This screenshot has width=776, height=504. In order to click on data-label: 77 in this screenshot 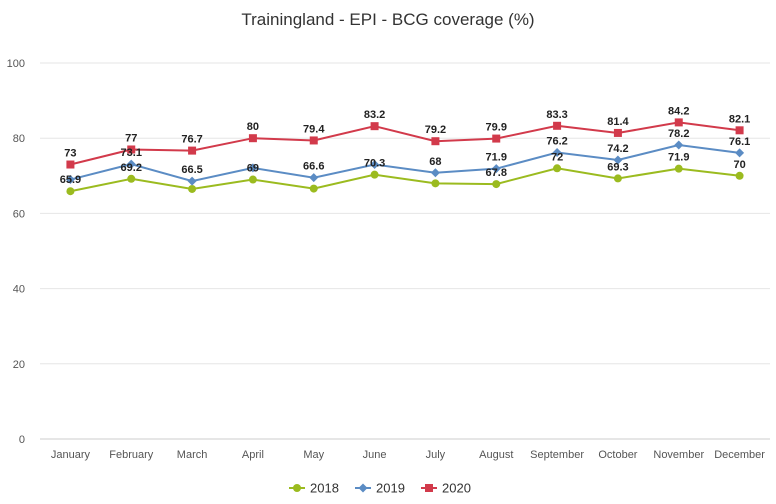, I will do `click(131, 138)`.